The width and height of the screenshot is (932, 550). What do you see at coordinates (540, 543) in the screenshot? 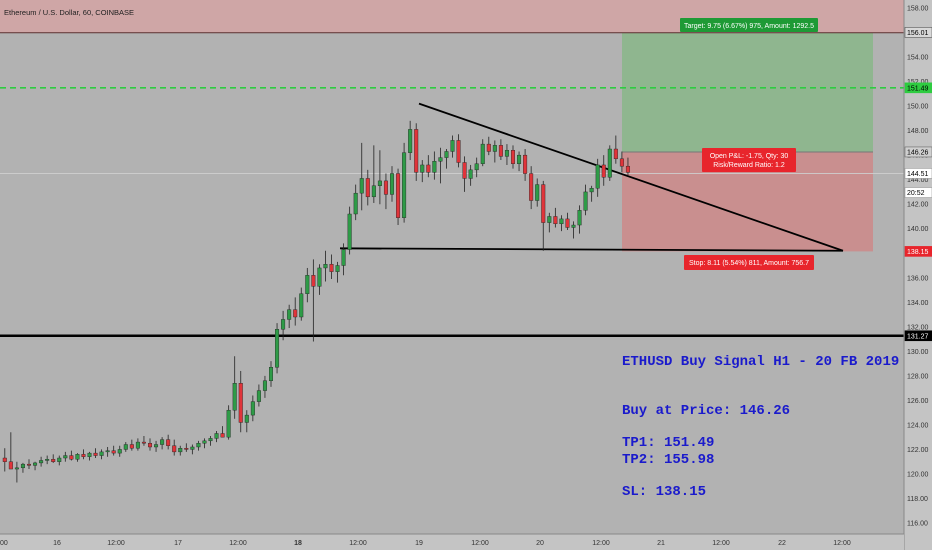
I see `x-tick-label: 20` at bounding box center [540, 543].